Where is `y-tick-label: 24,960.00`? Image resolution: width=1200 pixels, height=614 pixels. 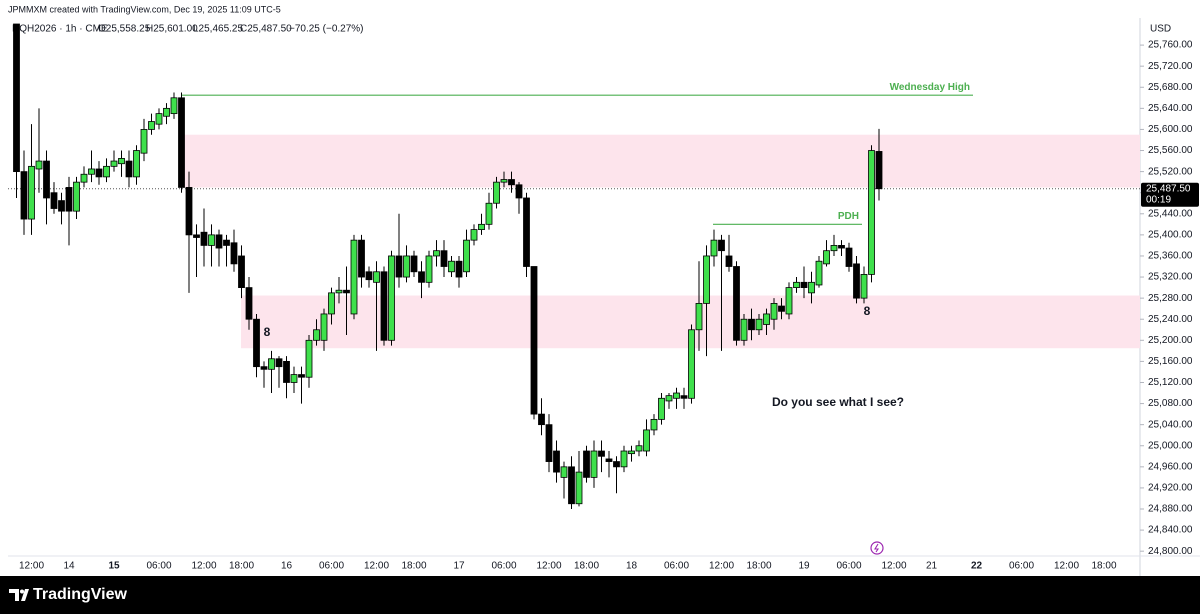
y-tick-label: 24,960.00 is located at coordinates (1170, 466).